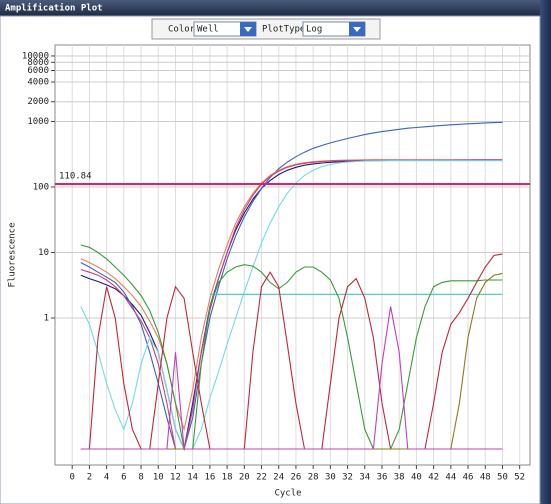 This screenshot has height=504, width=551. I want to click on y-tick-label: 100, so click(41, 187).